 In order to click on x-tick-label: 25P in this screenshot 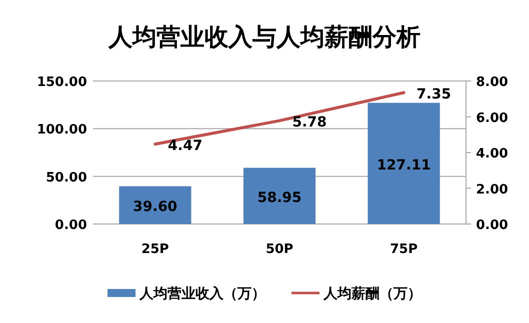, I will do `click(155, 249)`.